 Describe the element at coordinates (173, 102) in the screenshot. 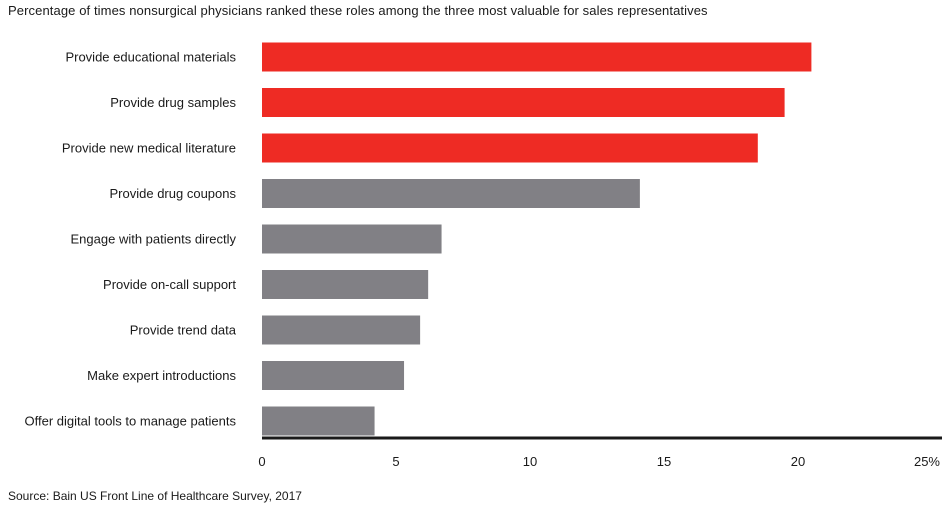

I see `category-label: Provide drug samples` at that location.